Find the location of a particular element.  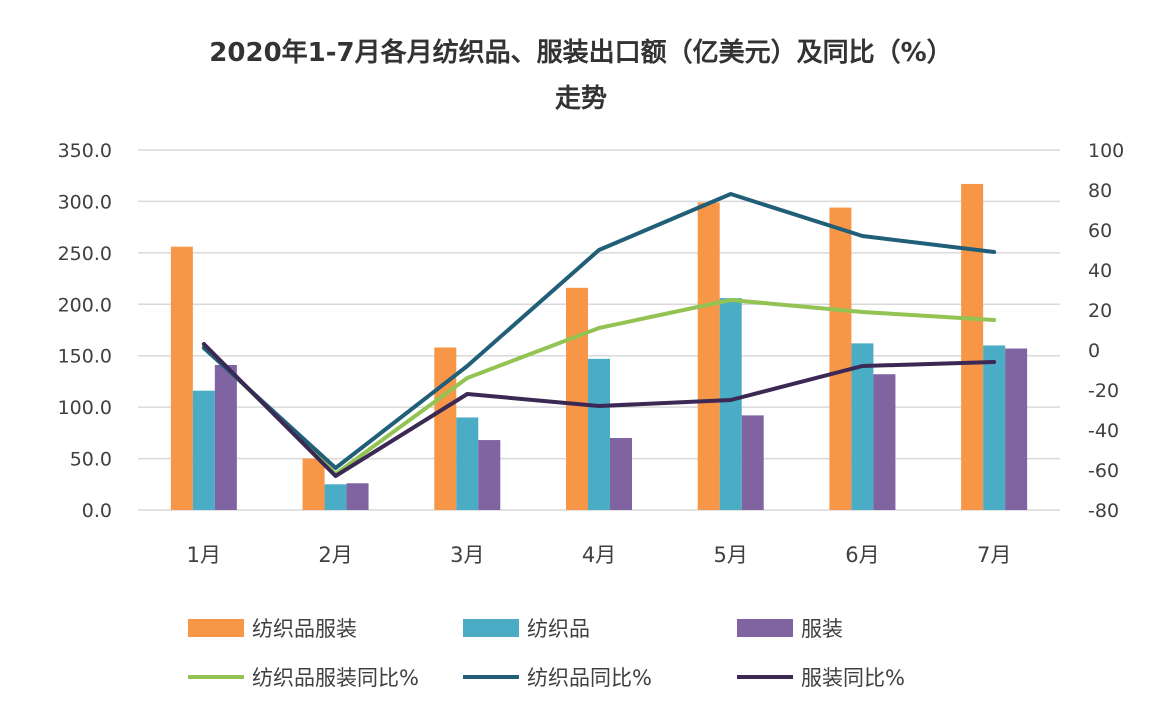

y-right-tick-label: -40 is located at coordinates (1103, 431).